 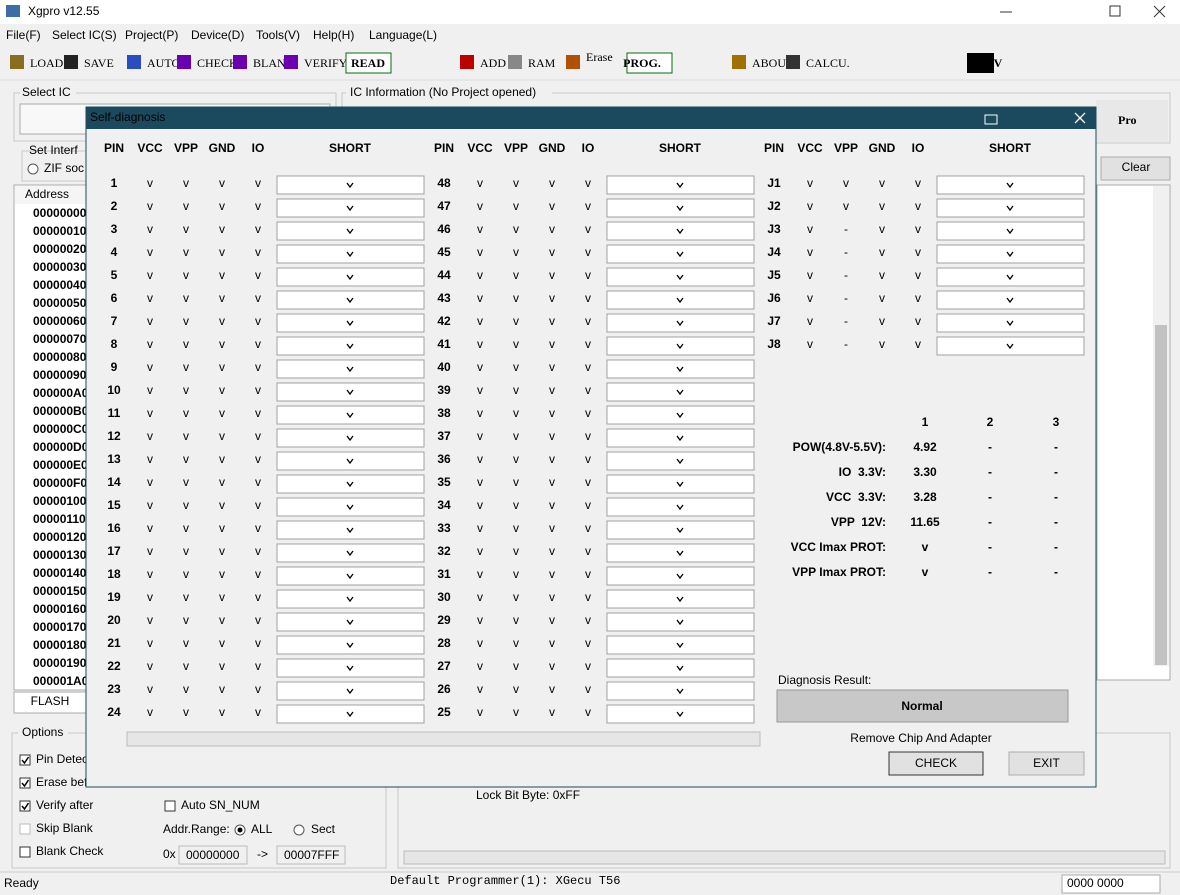 What do you see at coordinates (1159, 11) in the screenshot?
I see `close` at bounding box center [1159, 11].